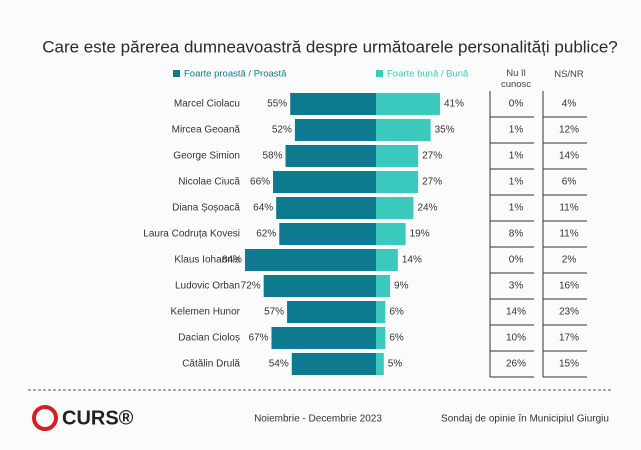 The height and width of the screenshot is (450, 641). Describe the element at coordinates (206, 156) in the screenshot. I see `category-label: George Simion` at that location.